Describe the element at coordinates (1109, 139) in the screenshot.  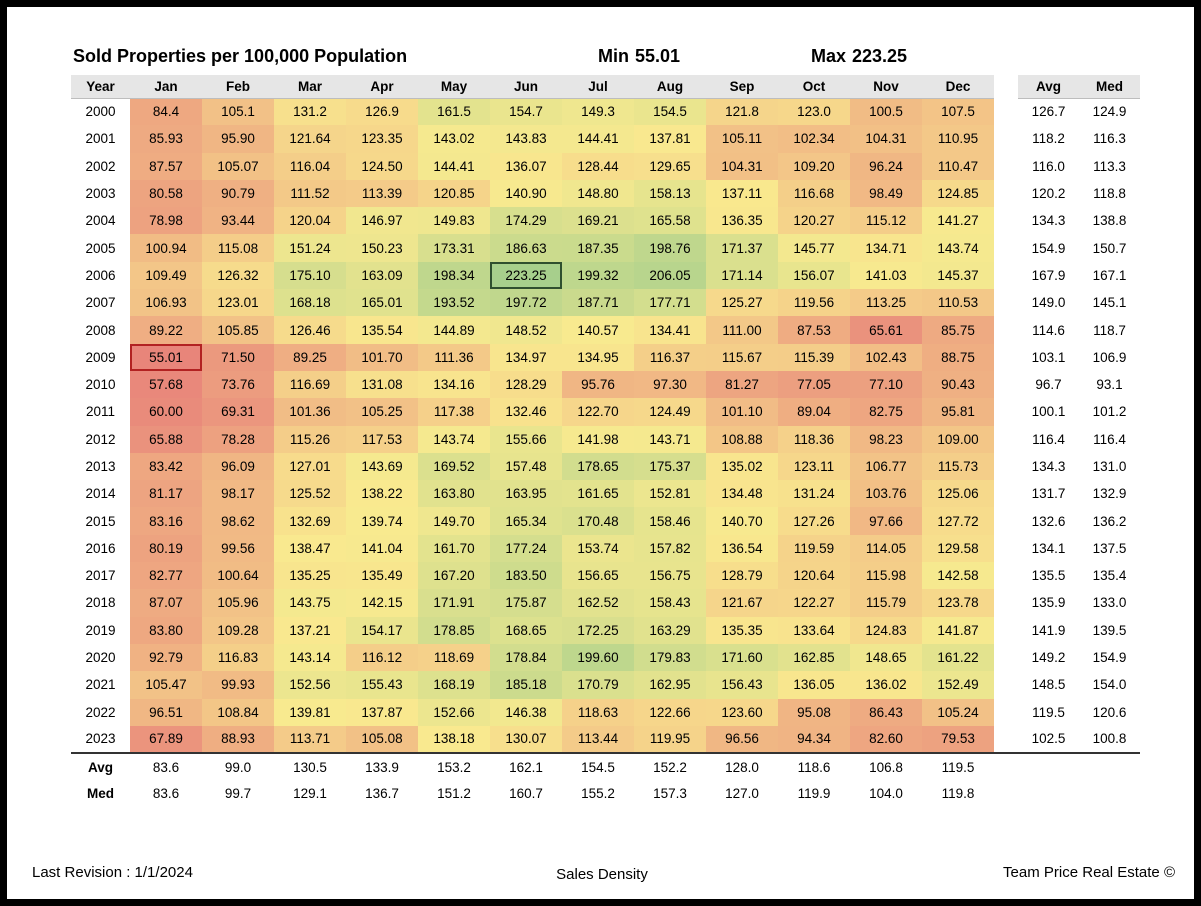
I see `row-med: 116.3` at that location.